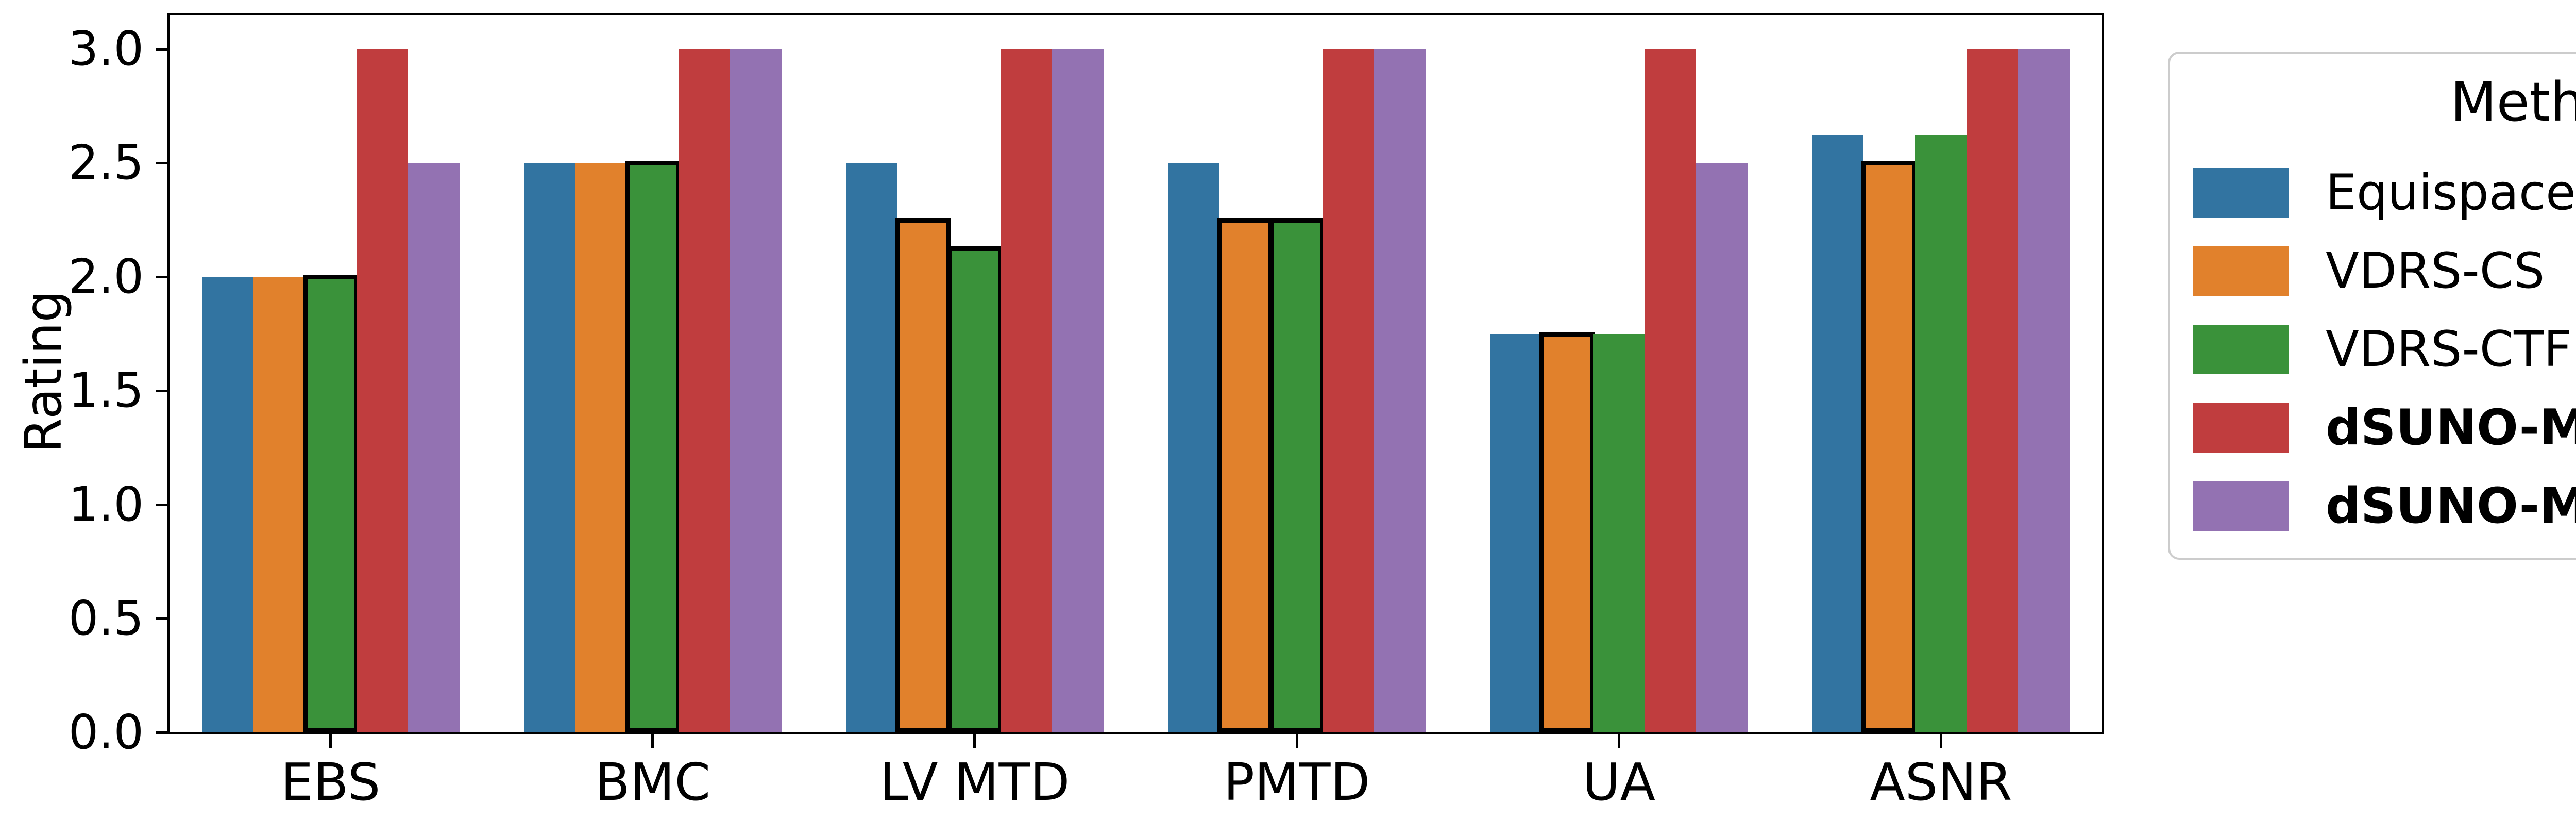 This screenshot has height=818, width=2576. I want to click on bar-bmc-dsuno-modl-ours-, so click(704, 390).